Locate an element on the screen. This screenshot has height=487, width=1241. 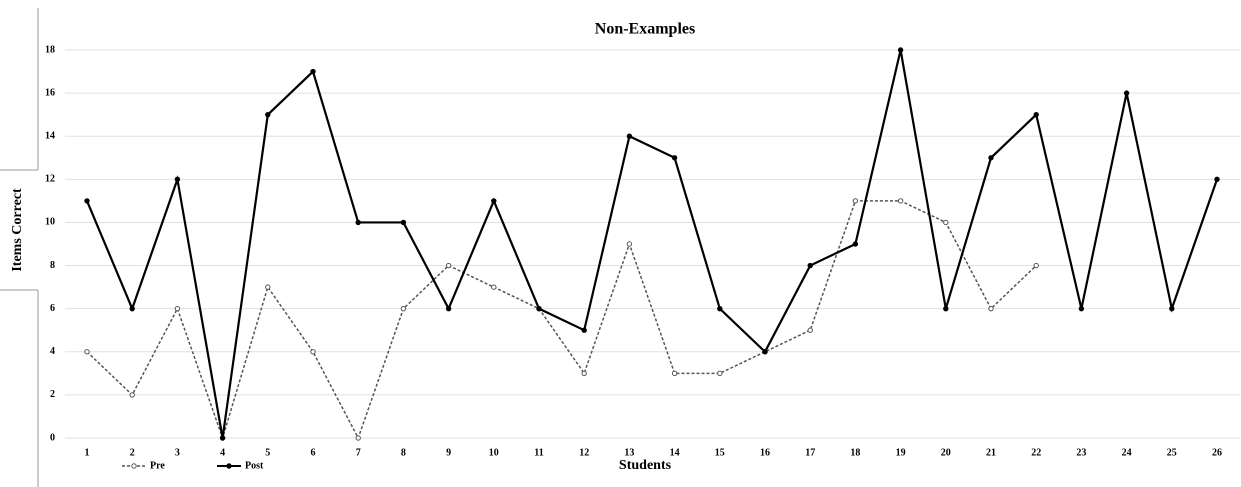
x-tick-label: 2 is located at coordinates (132, 452).